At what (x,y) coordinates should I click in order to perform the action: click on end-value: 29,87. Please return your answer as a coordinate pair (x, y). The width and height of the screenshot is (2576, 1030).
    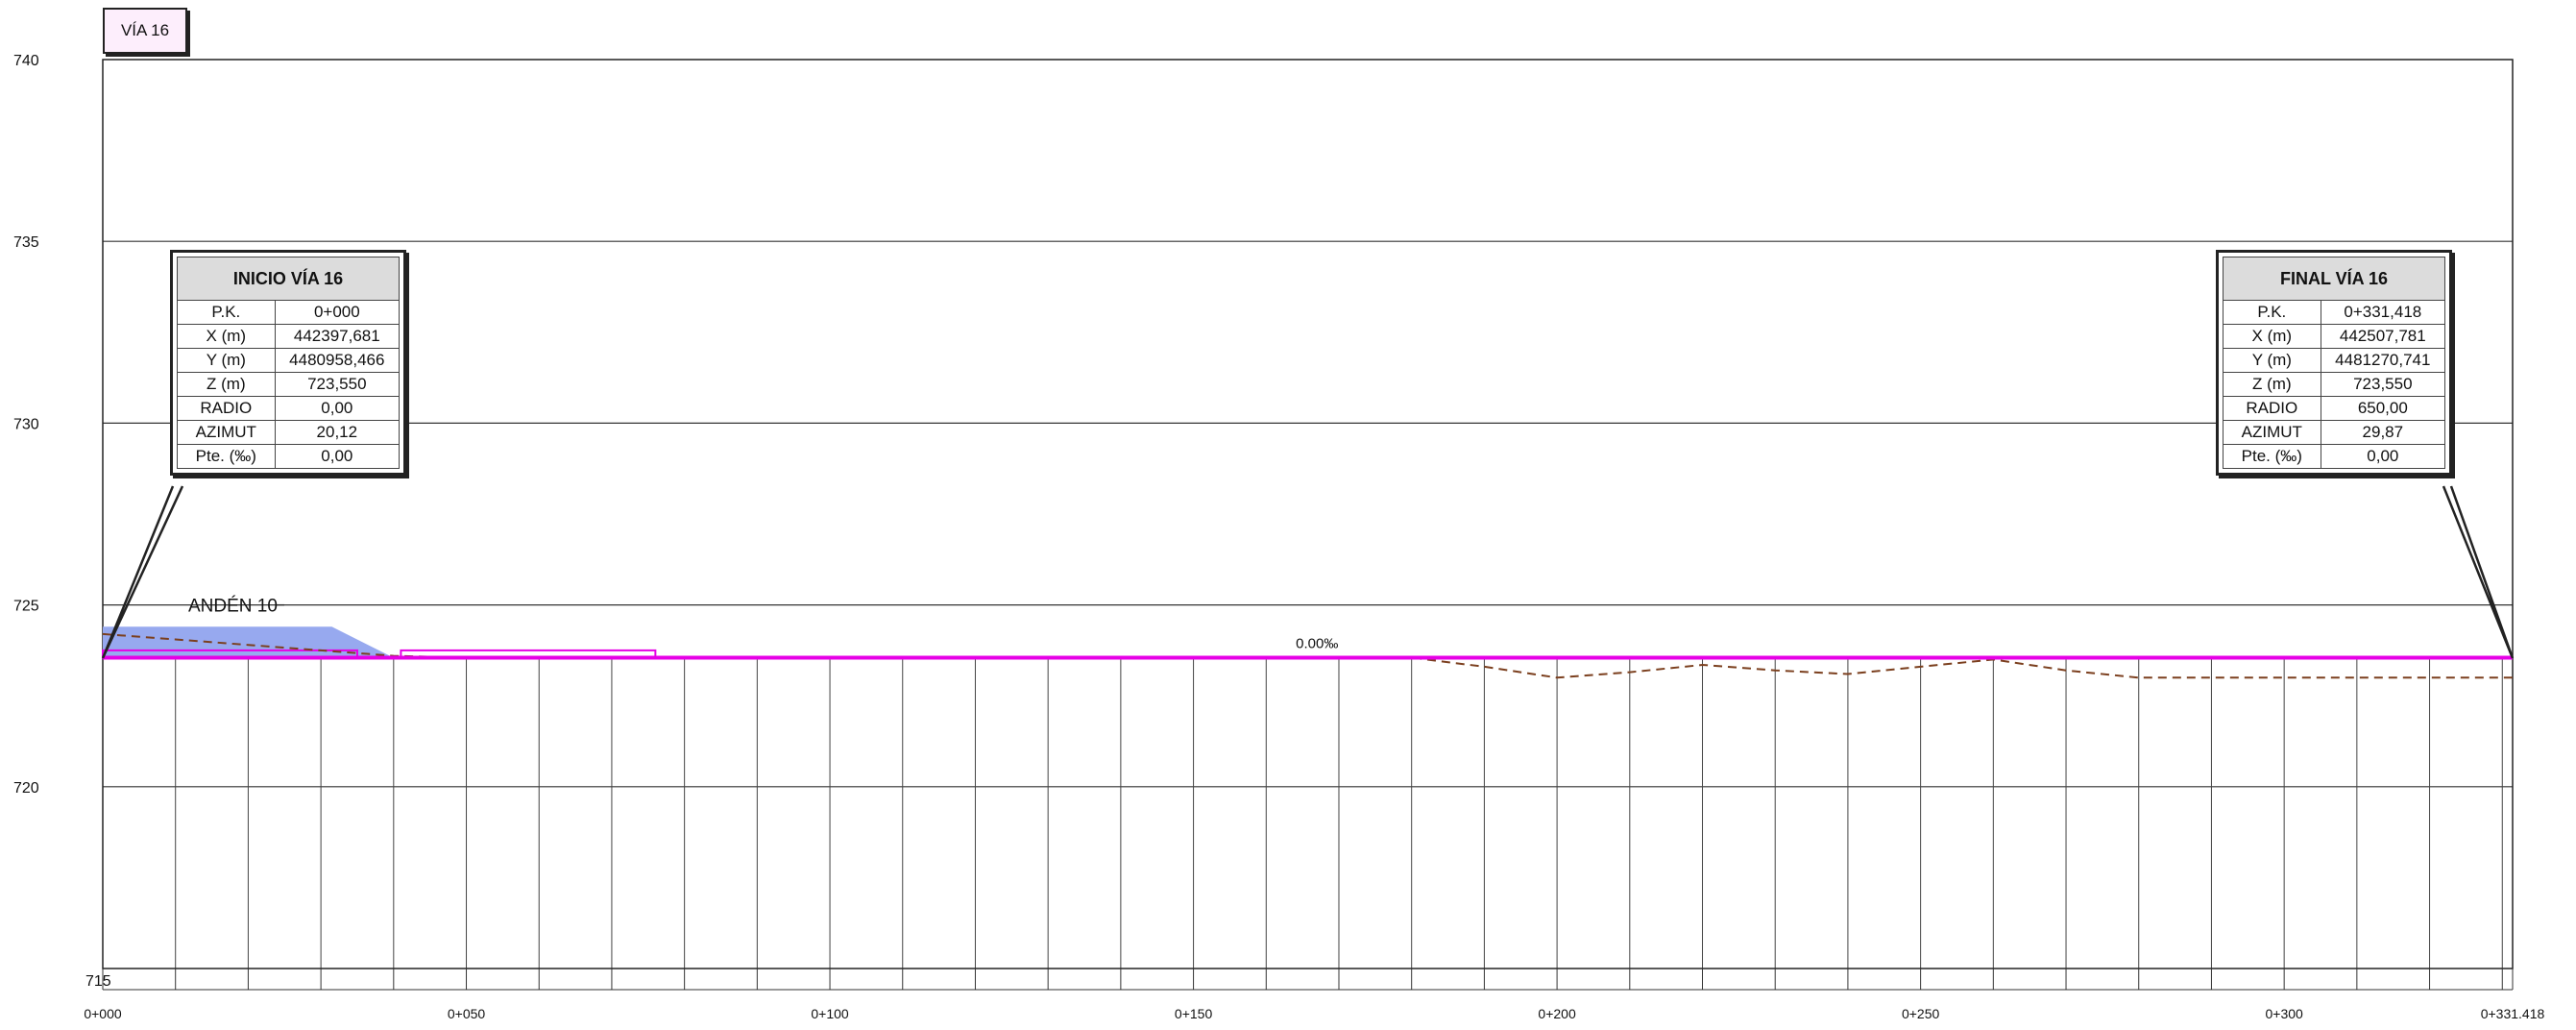
    Looking at the image, I should click on (2383, 432).